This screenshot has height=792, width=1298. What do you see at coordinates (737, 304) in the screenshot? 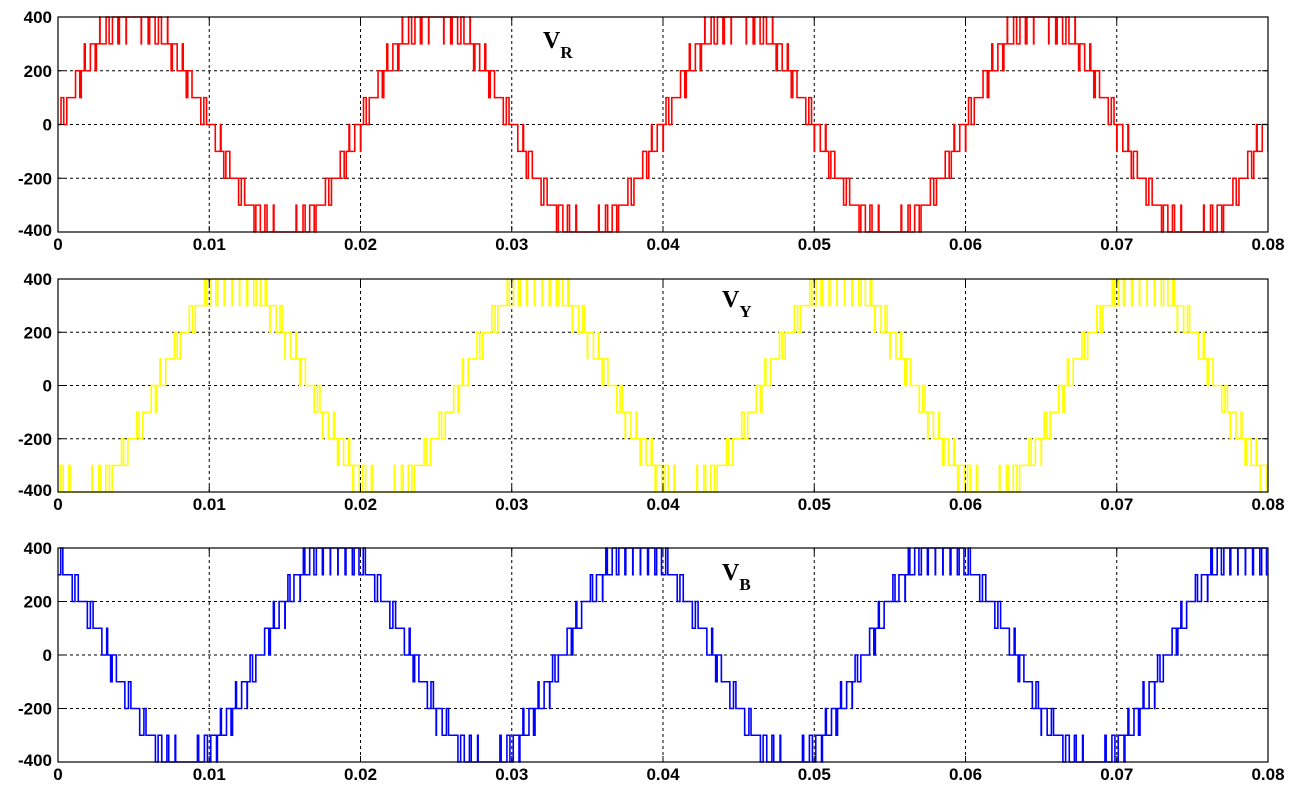
I see `series-label-y: VY` at bounding box center [737, 304].